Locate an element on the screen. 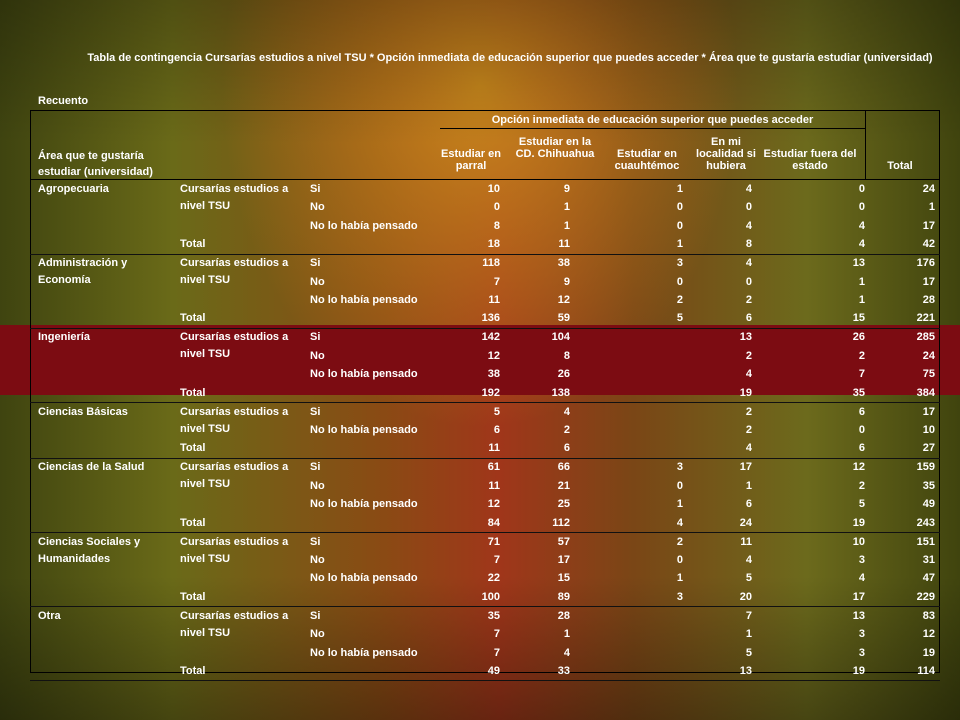 This screenshot has width=960, height=720. count-value: 104 is located at coordinates (560, 337).